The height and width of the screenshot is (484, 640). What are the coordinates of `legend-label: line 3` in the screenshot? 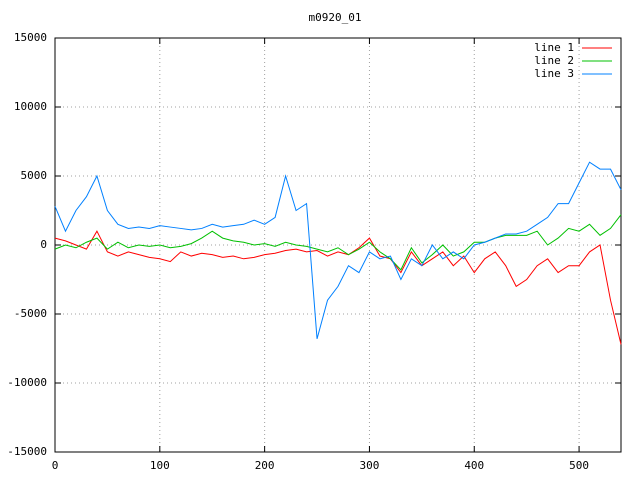 It's located at (554, 73).